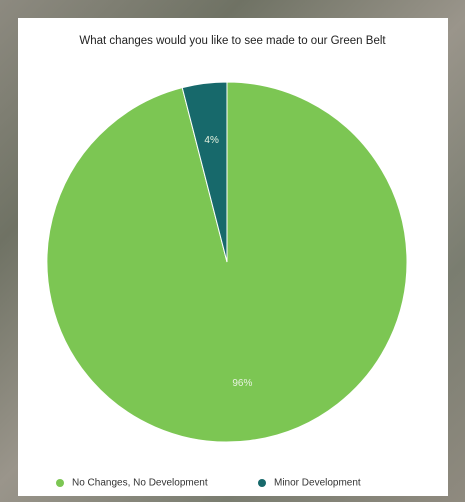 The height and width of the screenshot is (502, 465). I want to click on legend-label: Minor Development, so click(317, 483).